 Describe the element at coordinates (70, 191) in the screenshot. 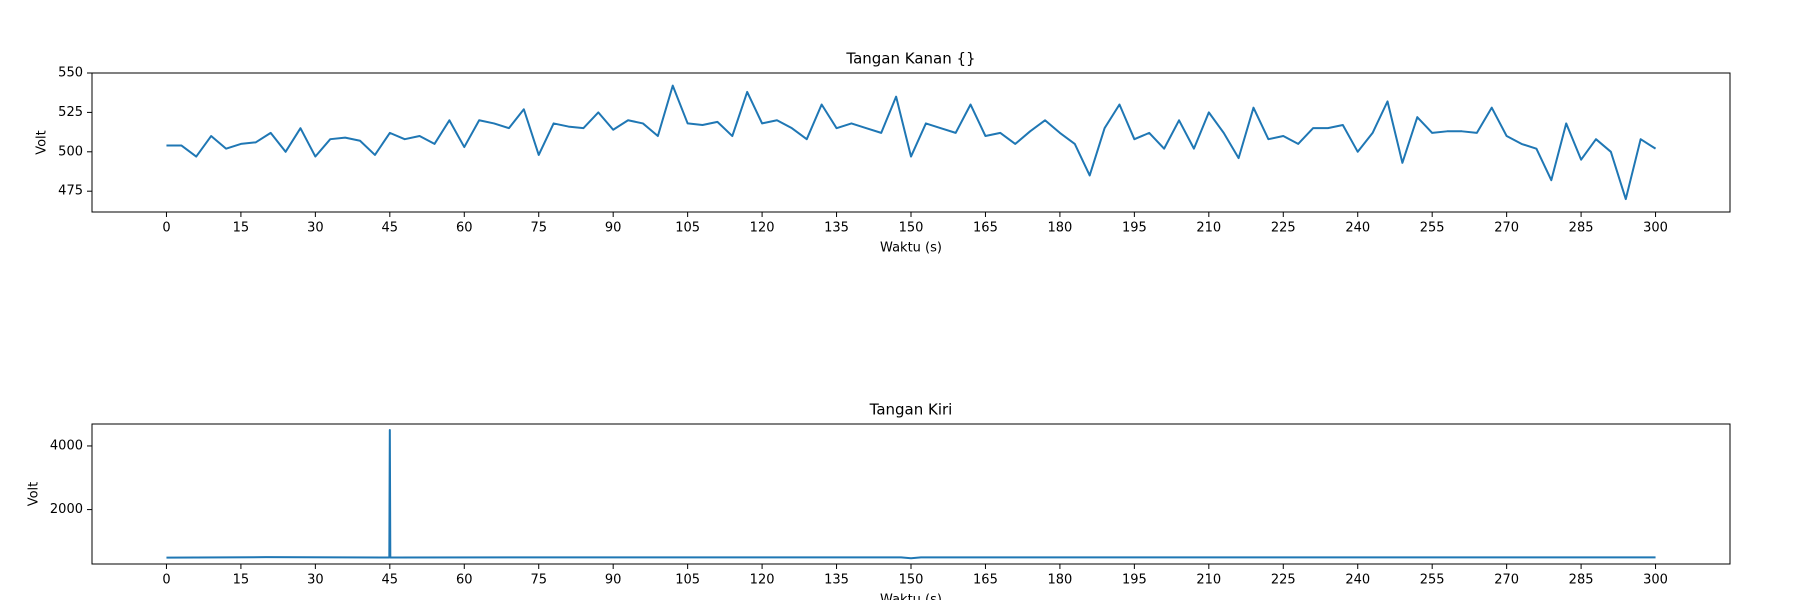

I see `y-tick-label: 475` at that location.